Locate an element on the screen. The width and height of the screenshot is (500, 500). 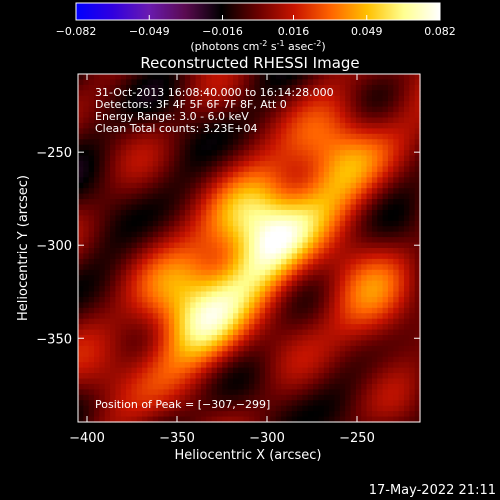
footer-timestamp: 17-May-2022 21:11 is located at coordinates (432, 490).